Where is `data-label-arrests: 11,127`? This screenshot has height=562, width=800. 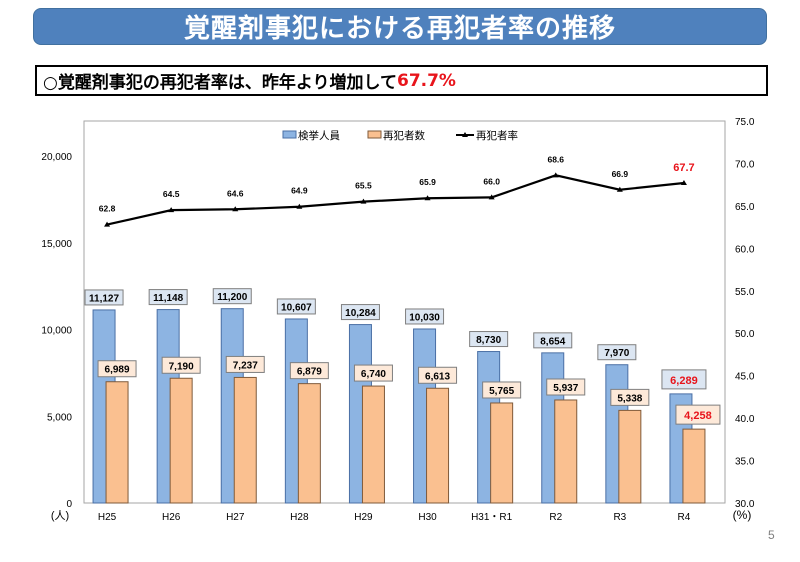
data-label-arrests: 11,127 is located at coordinates (104, 298).